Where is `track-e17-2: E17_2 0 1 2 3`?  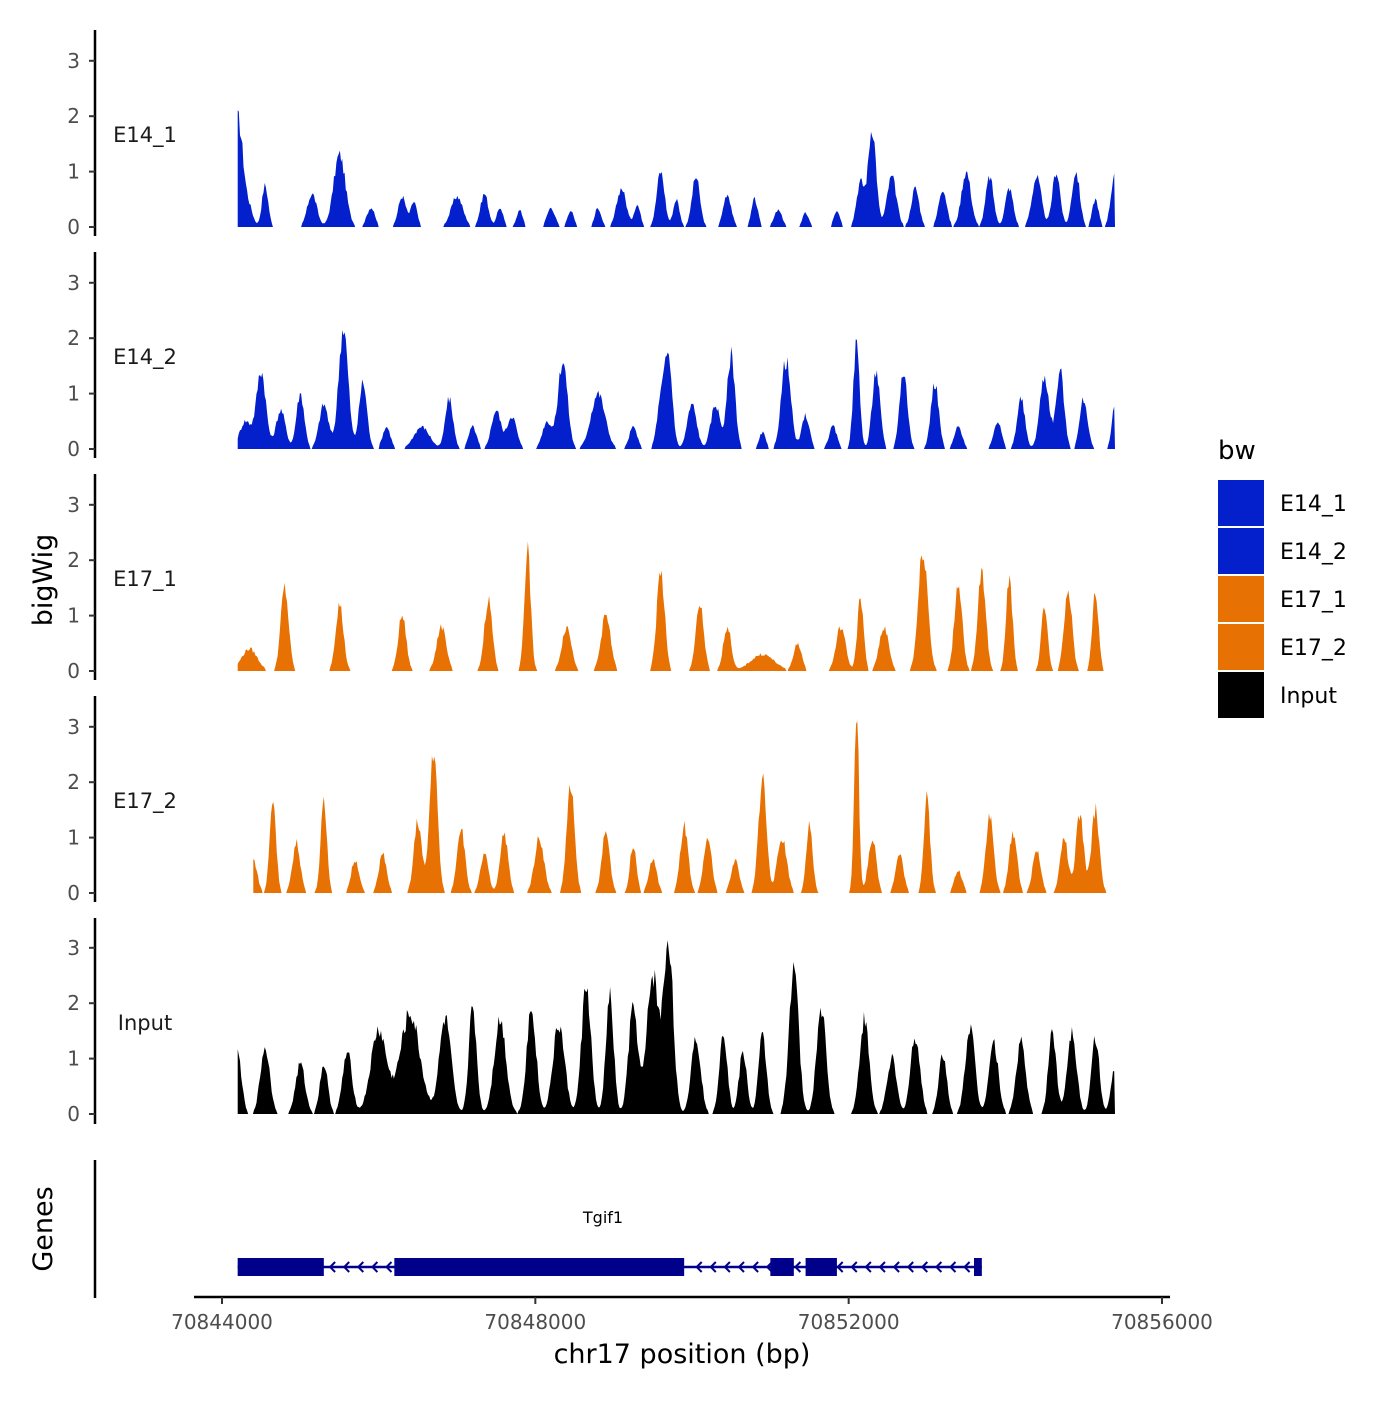 track-e17-2: E17_2 0 1 2 3 is located at coordinates (593, 800).